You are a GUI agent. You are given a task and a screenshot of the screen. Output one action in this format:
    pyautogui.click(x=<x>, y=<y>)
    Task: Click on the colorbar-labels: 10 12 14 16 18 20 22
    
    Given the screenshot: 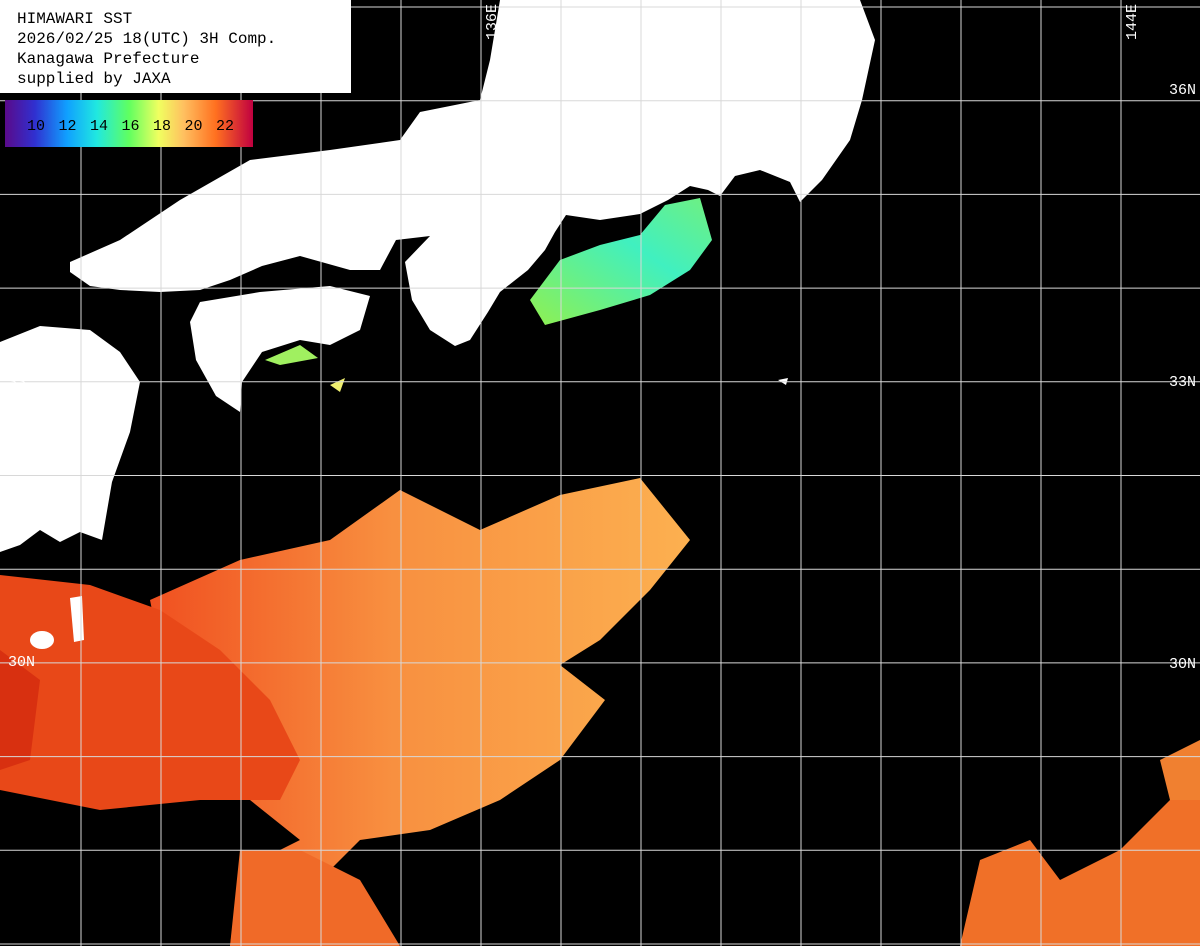 What is the action you would take?
    pyautogui.click(x=130, y=126)
    